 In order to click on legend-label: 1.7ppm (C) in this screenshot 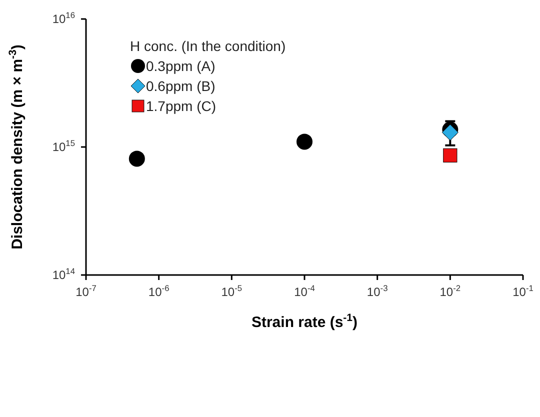, I will do `click(181, 106)`.